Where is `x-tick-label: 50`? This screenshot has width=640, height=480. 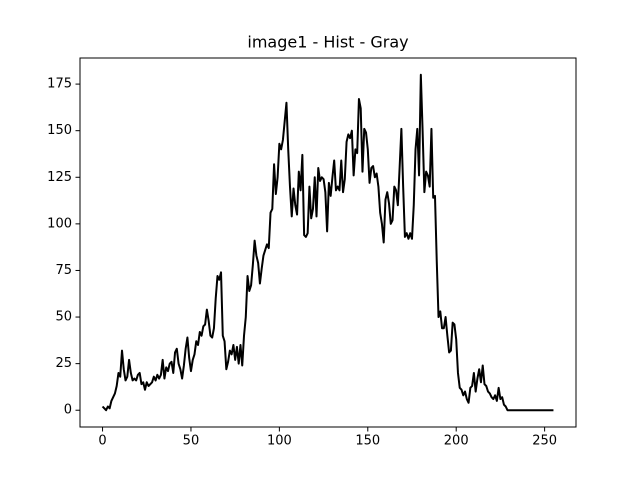
x-tick-label: 50 is located at coordinates (191, 441).